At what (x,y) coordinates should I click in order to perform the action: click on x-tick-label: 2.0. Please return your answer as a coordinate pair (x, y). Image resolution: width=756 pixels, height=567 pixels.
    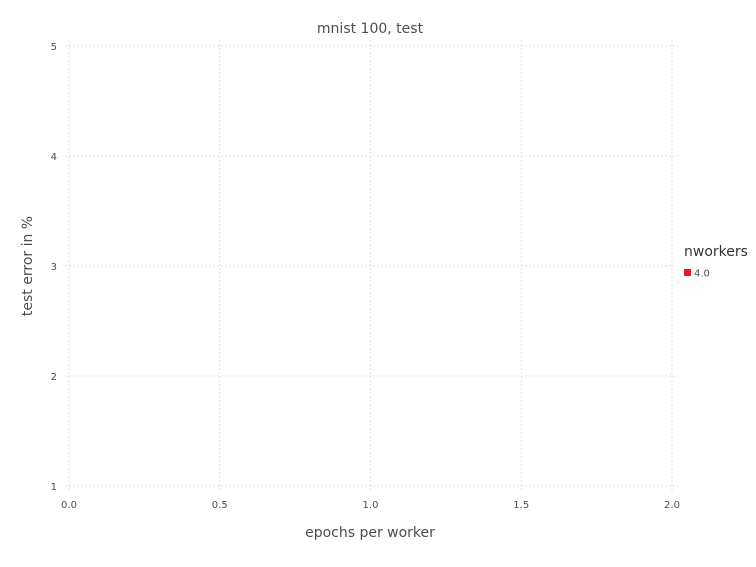
    Looking at the image, I should click on (672, 505).